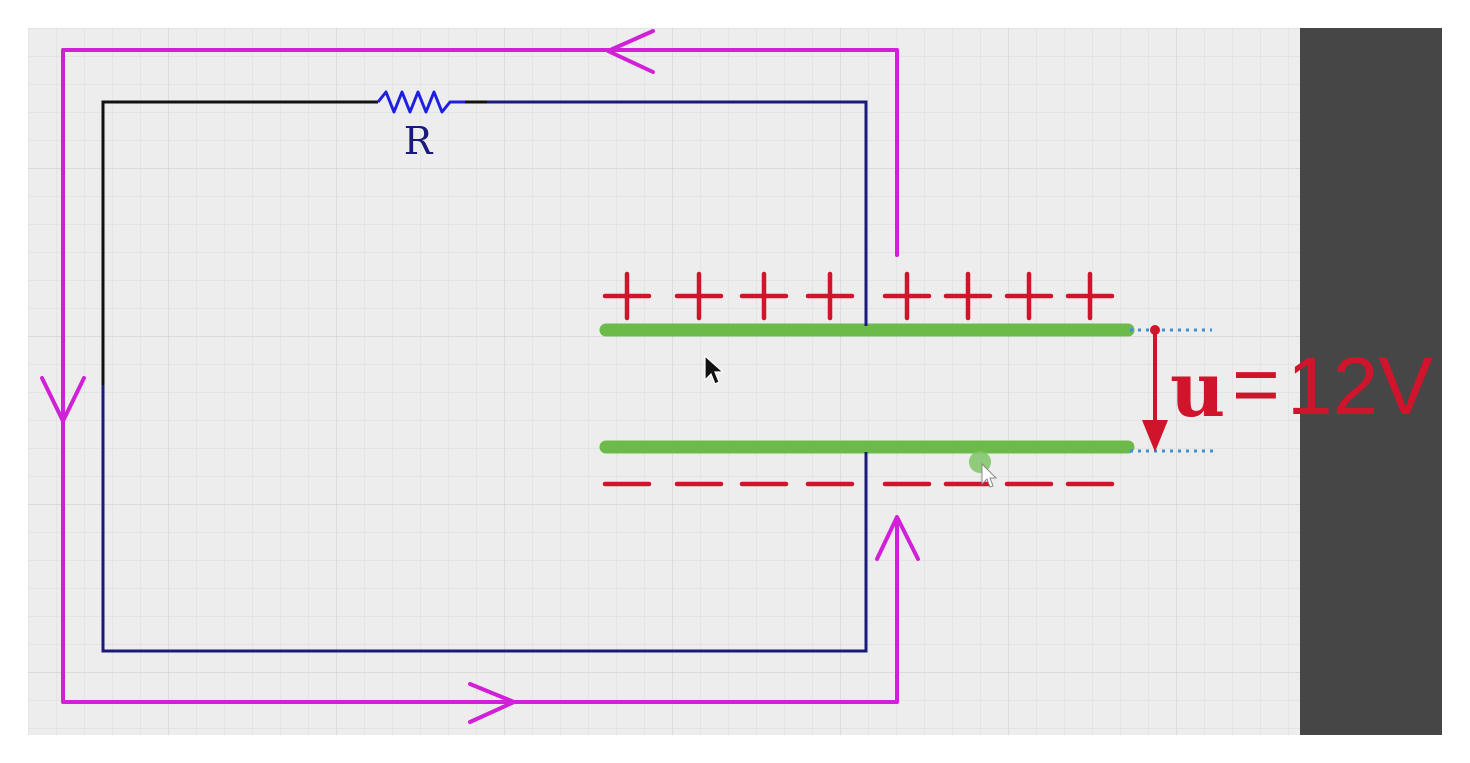 The image size is (1470, 763). Describe the element at coordinates (420, 102) in the screenshot. I see `resistor-icon` at that location.